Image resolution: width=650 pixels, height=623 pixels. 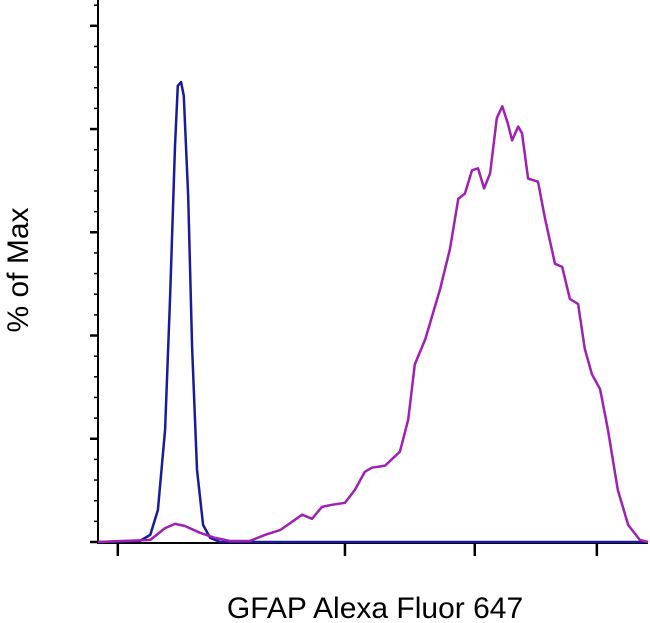 I want to click on y-axis-label: % of Max, so click(x=18, y=269).